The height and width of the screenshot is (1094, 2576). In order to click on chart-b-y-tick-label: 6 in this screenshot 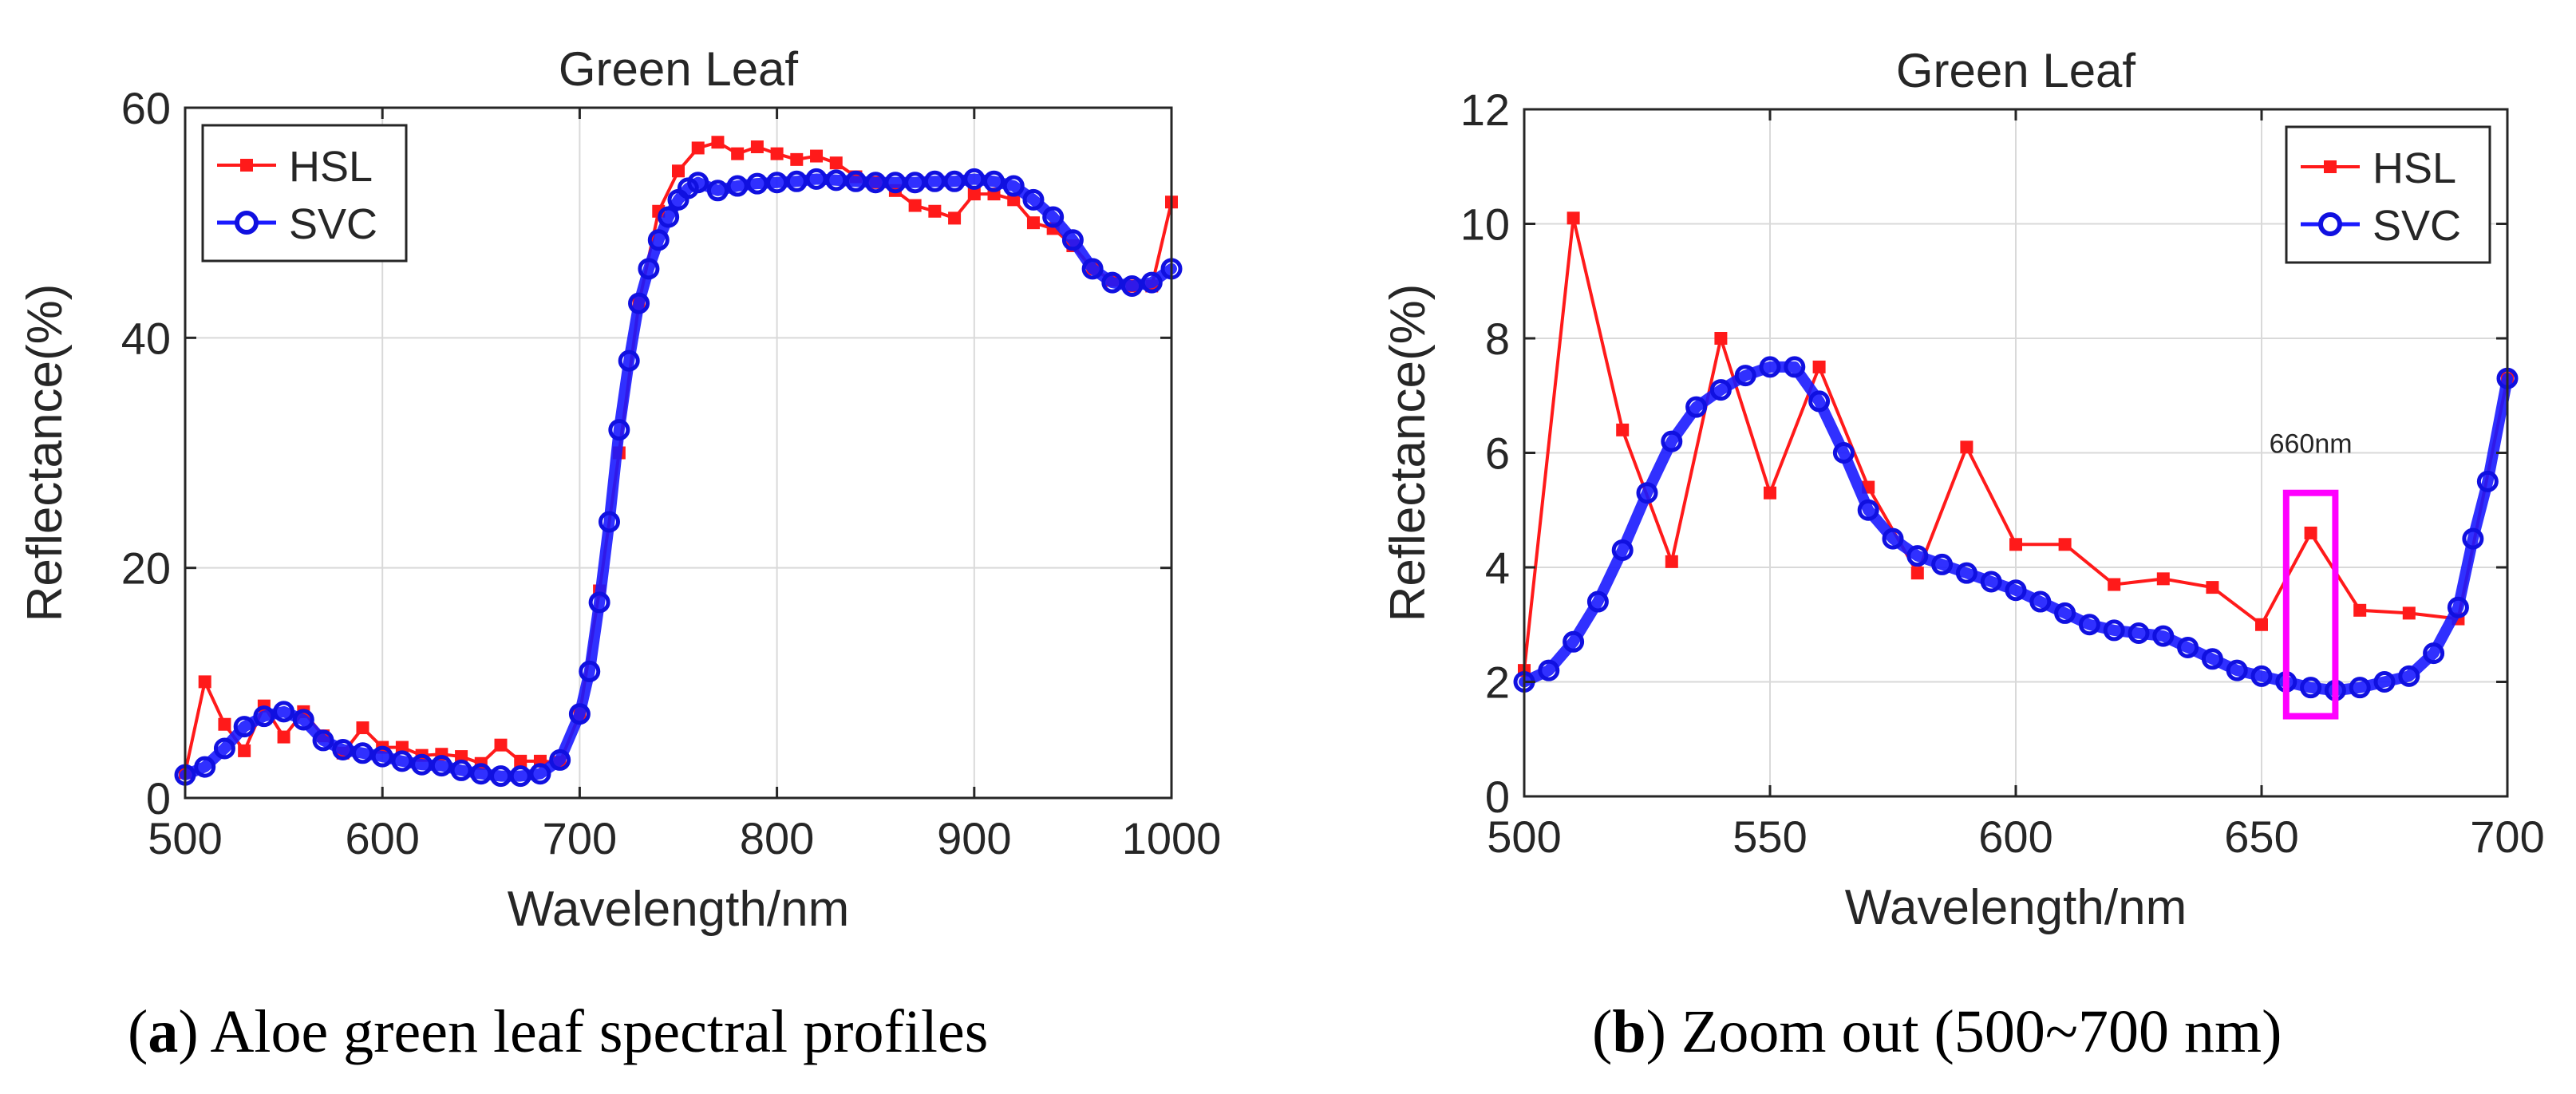, I will do `click(1497, 454)`.